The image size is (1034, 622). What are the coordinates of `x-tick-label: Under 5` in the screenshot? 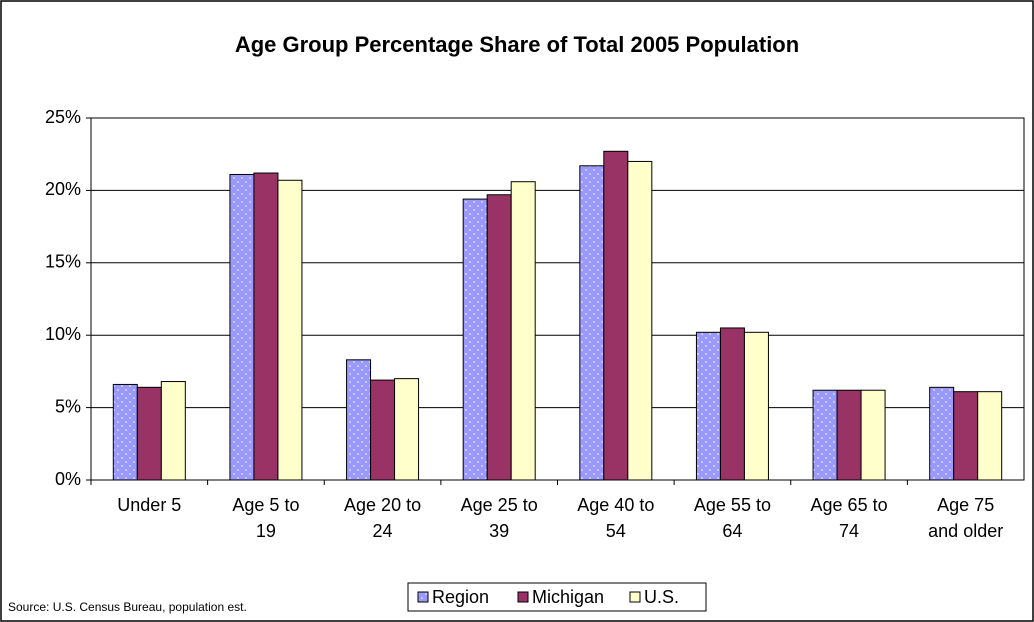 It's located at (149, 505).